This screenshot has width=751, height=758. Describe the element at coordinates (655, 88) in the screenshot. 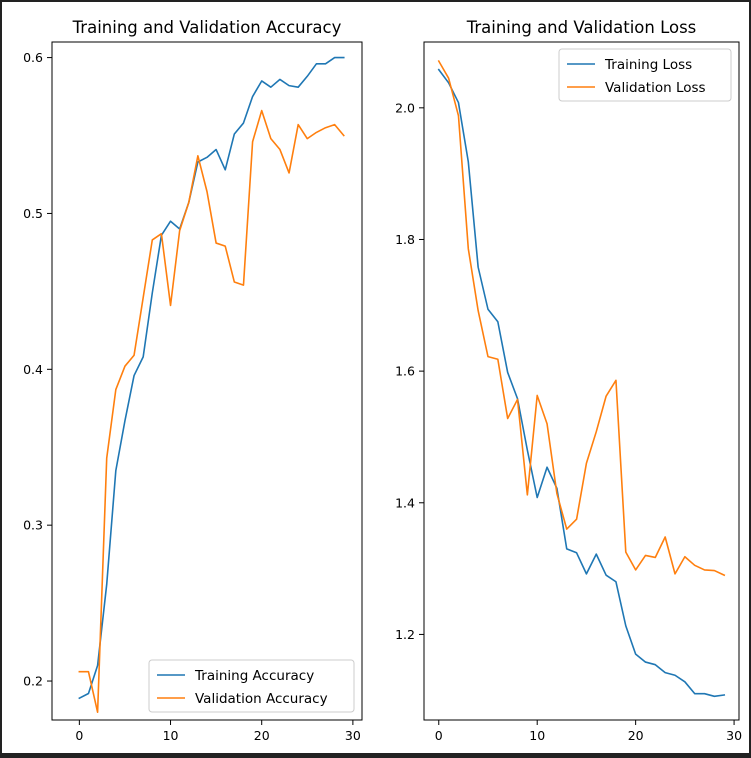

I see `legend-label: Validation Loss` at that location.